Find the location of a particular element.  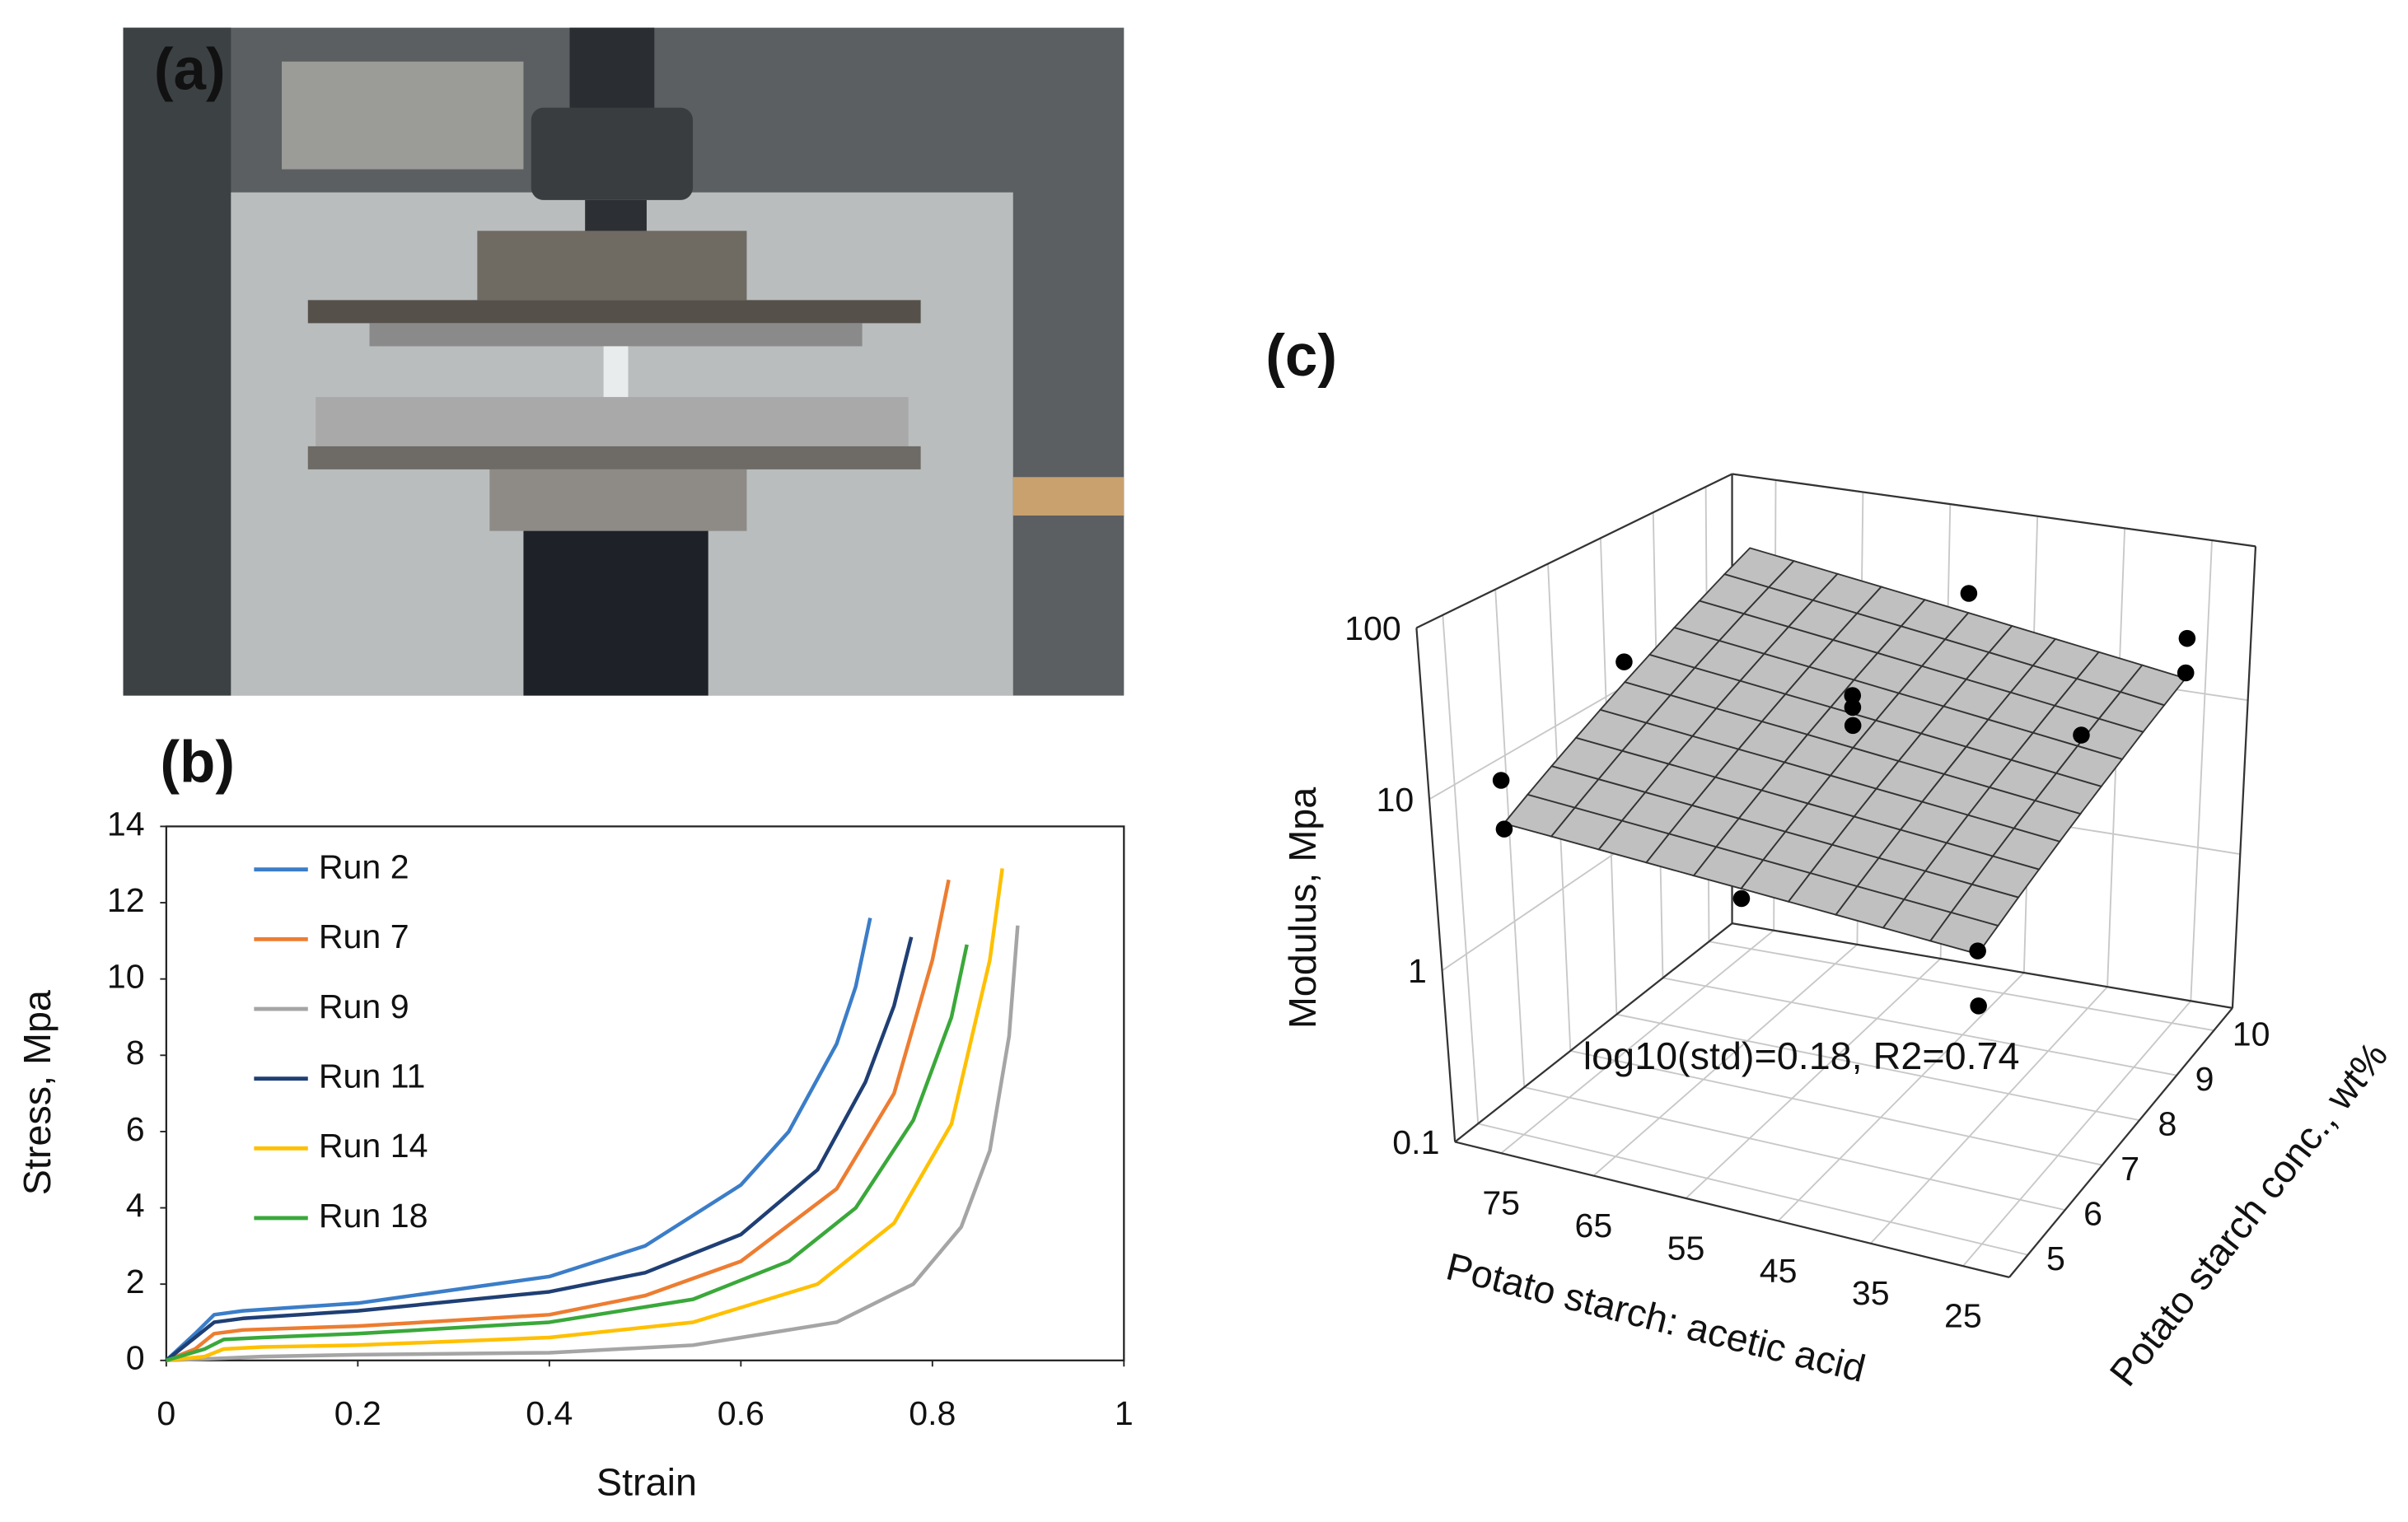

panel-label: (b) is located at coordinates (197, 762).